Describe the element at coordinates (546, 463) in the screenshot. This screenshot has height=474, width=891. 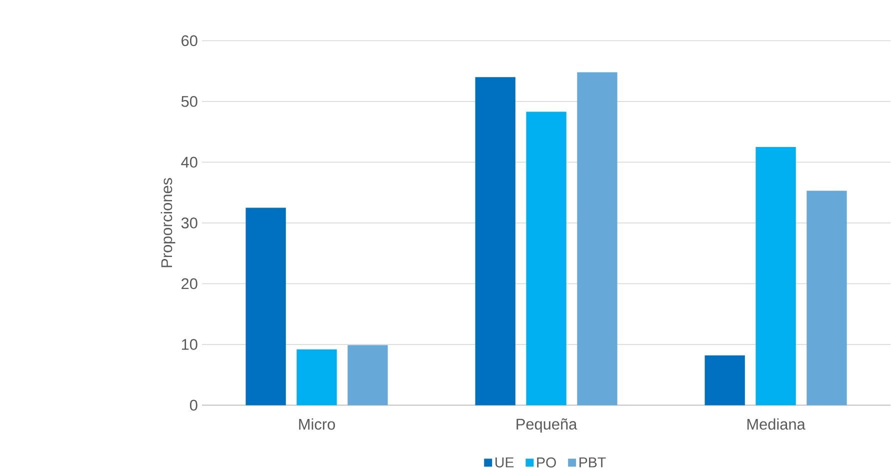
I see `legend-label: PO` at that location.